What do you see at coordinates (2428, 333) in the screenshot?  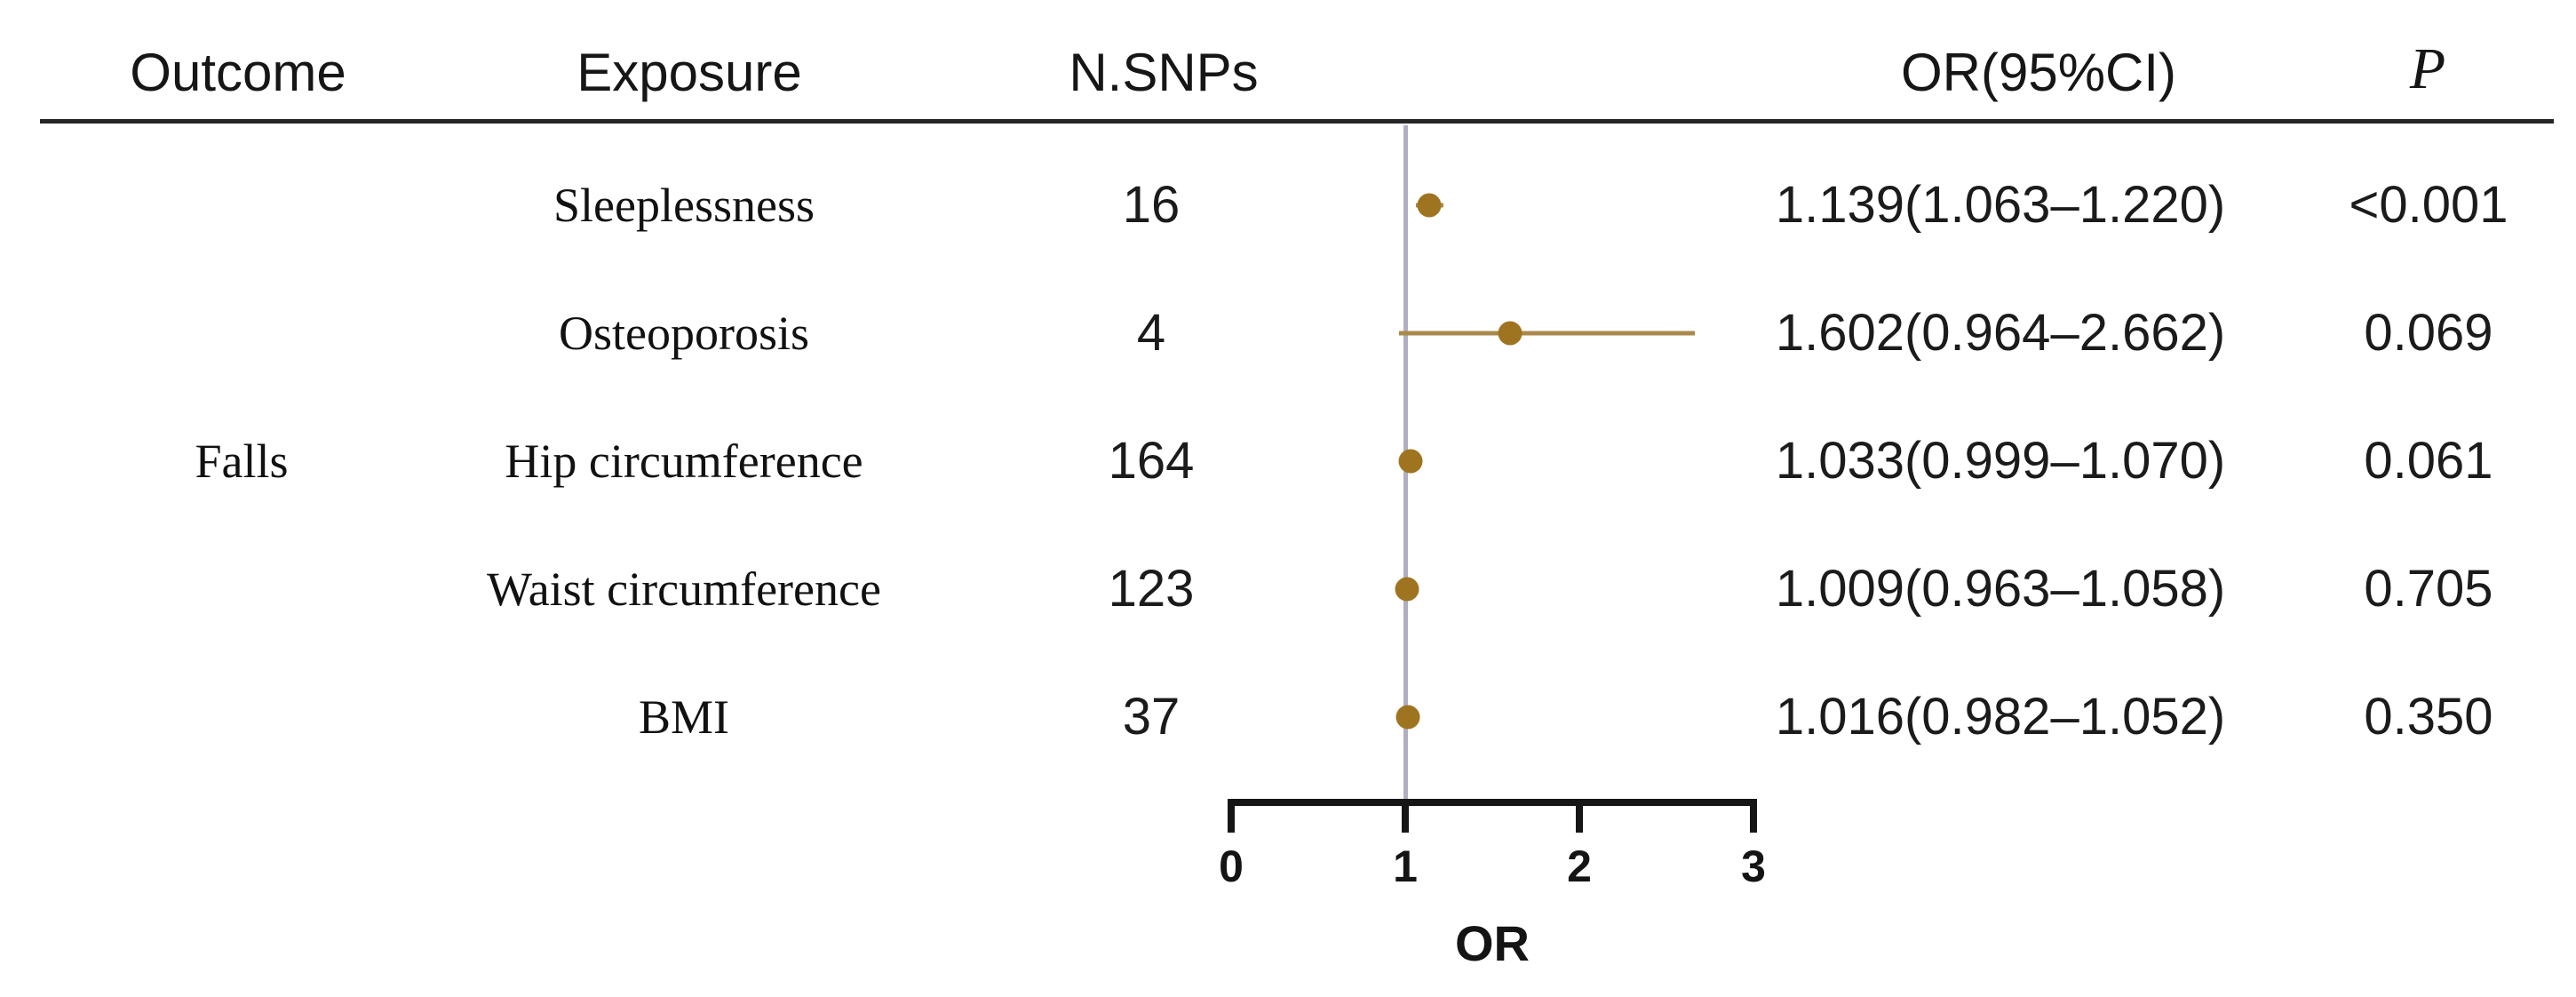 I see `p-value: 0.069` at bounding box center [2428, 333].